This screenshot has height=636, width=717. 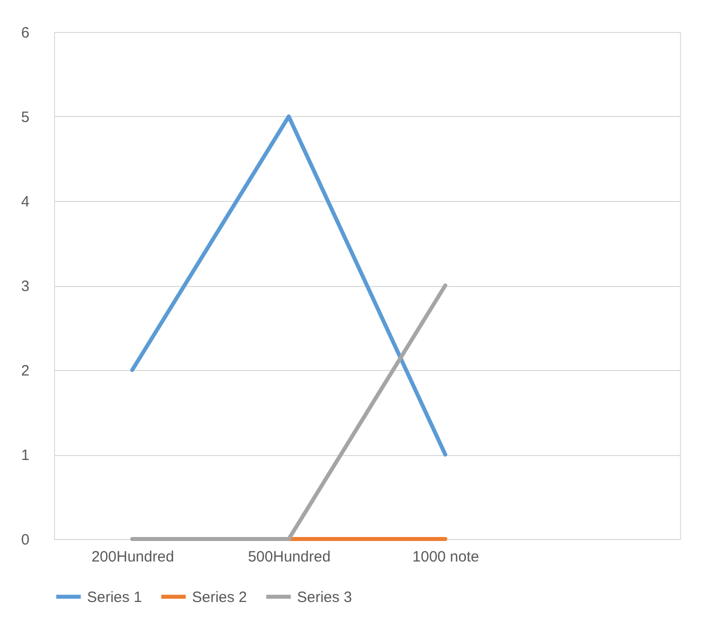 What do you see at coordinates (25, 33) in the screenshot?
I see `y-tick-label: 6` at bounding box center [25, 33].